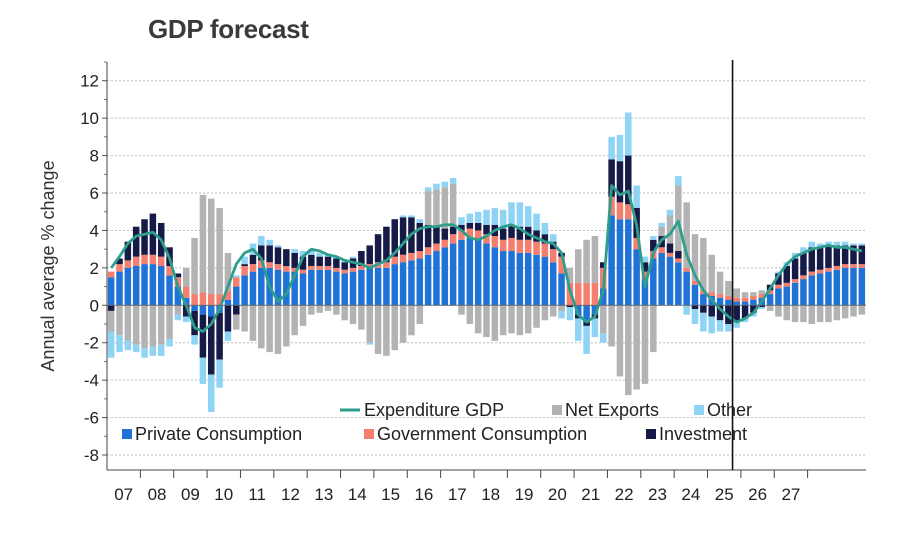  I want to click on x-tick-label: 07, so click(123, 494).